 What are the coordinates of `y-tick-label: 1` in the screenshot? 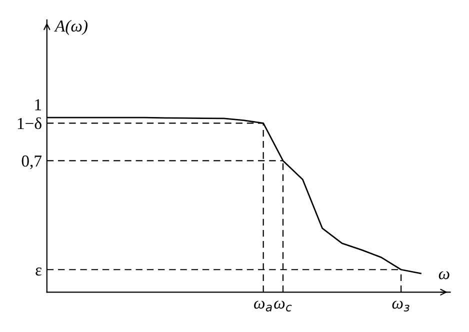 It's located at (38, 104).